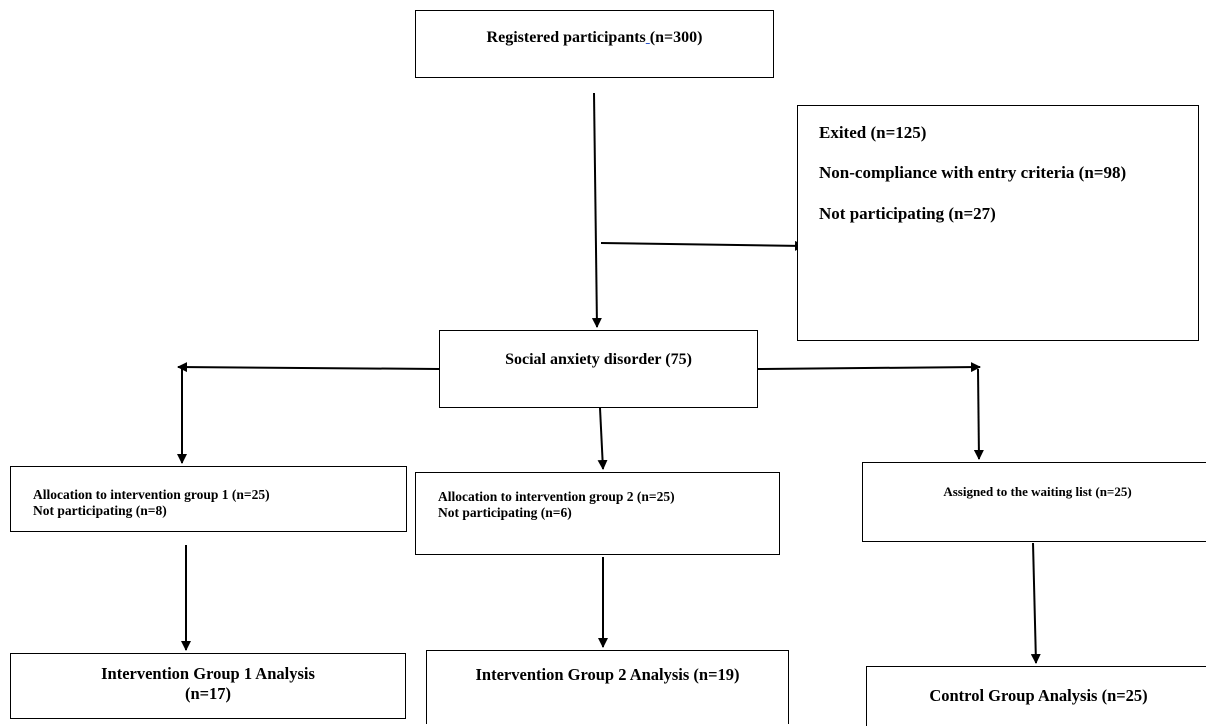 The height and width of the screenshot is (726, 1206). Describe the element at coordinates (869, 367) in the screenshot. I see `arrow-sad-to-right` at that location.